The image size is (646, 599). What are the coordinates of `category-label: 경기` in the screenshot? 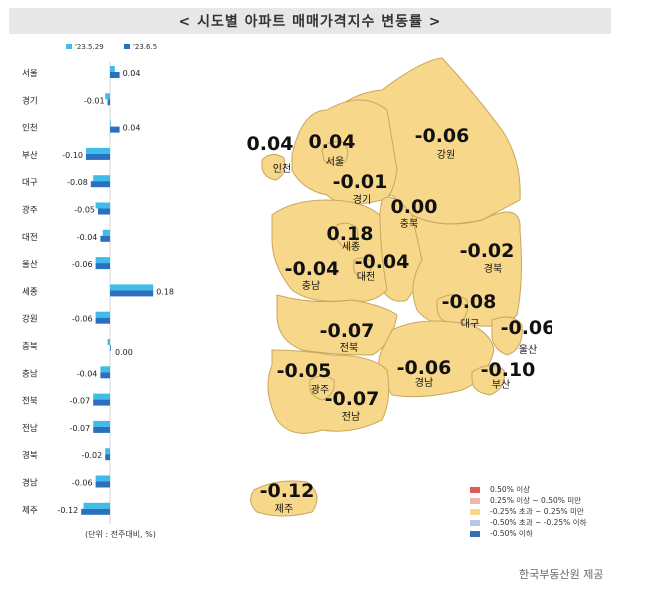 It's located at (30, 100).